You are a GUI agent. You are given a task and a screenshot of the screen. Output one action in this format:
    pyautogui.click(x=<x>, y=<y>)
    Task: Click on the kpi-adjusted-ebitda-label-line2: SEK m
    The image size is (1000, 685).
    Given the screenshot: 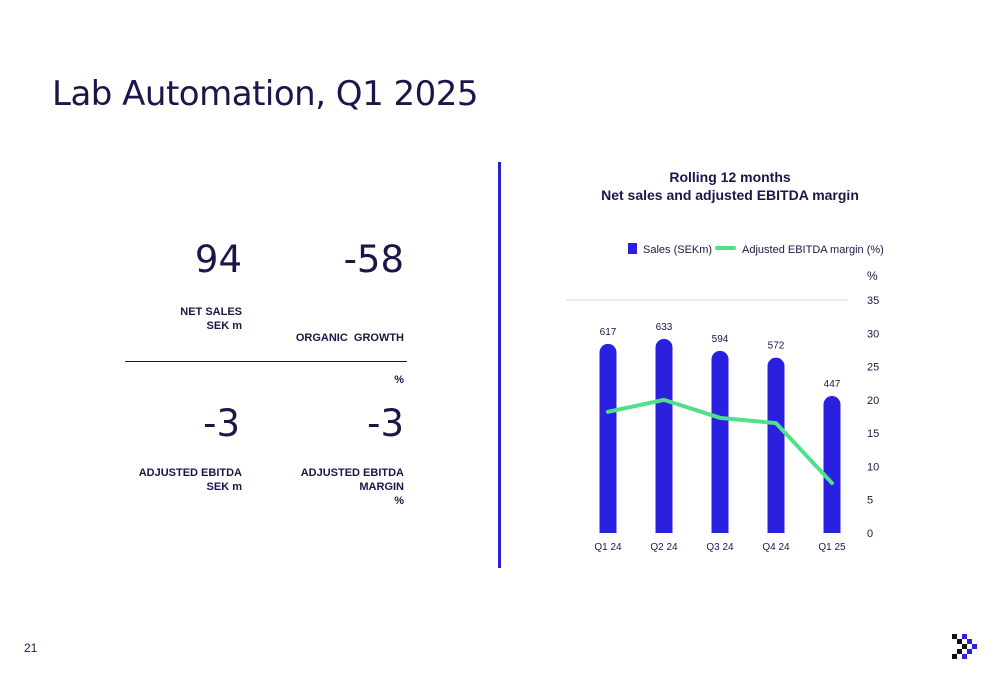 What is the action you would take?
    pyautogui.click(x=224, y=487)
    